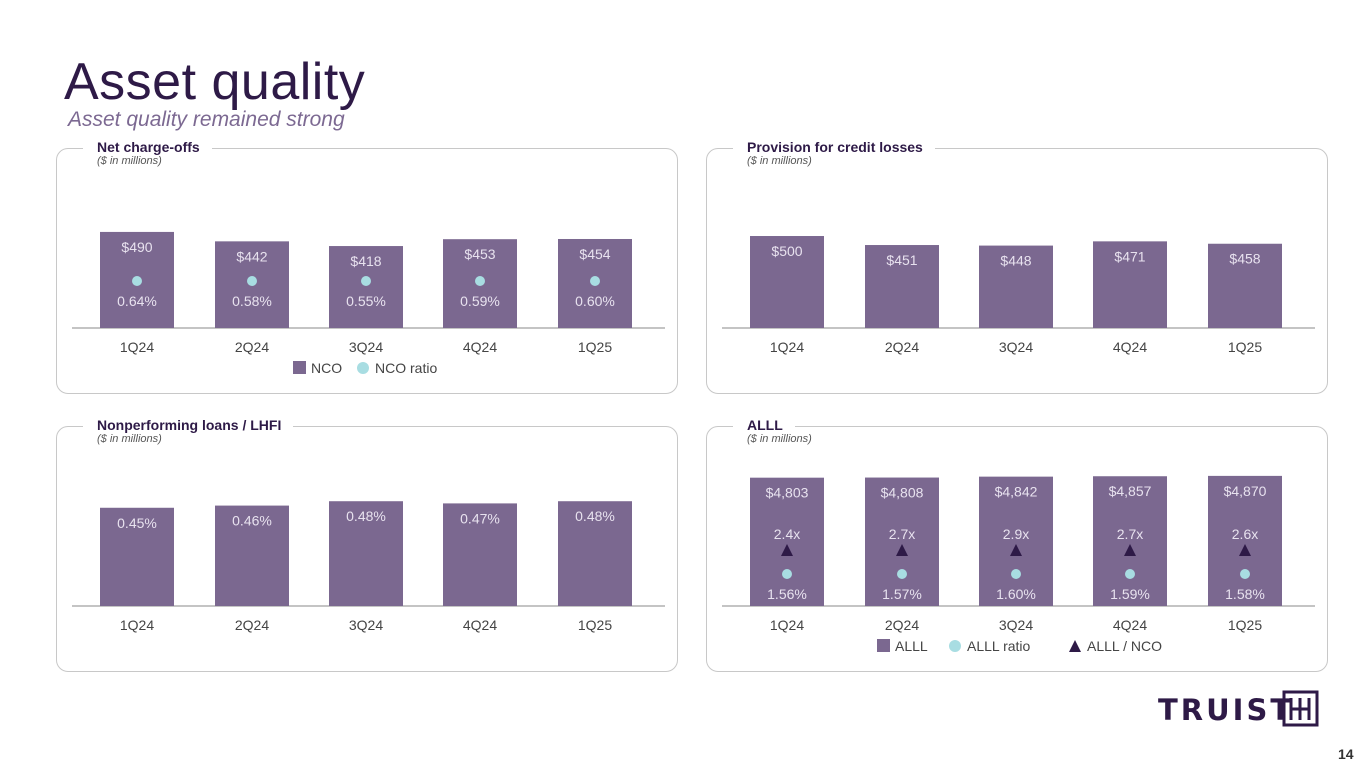 The height and width of the screenshot is (768, 1365). Describe the element at coordinates (252, 521) in the screenshot. I see `bar-label: 0.46%` at that location.